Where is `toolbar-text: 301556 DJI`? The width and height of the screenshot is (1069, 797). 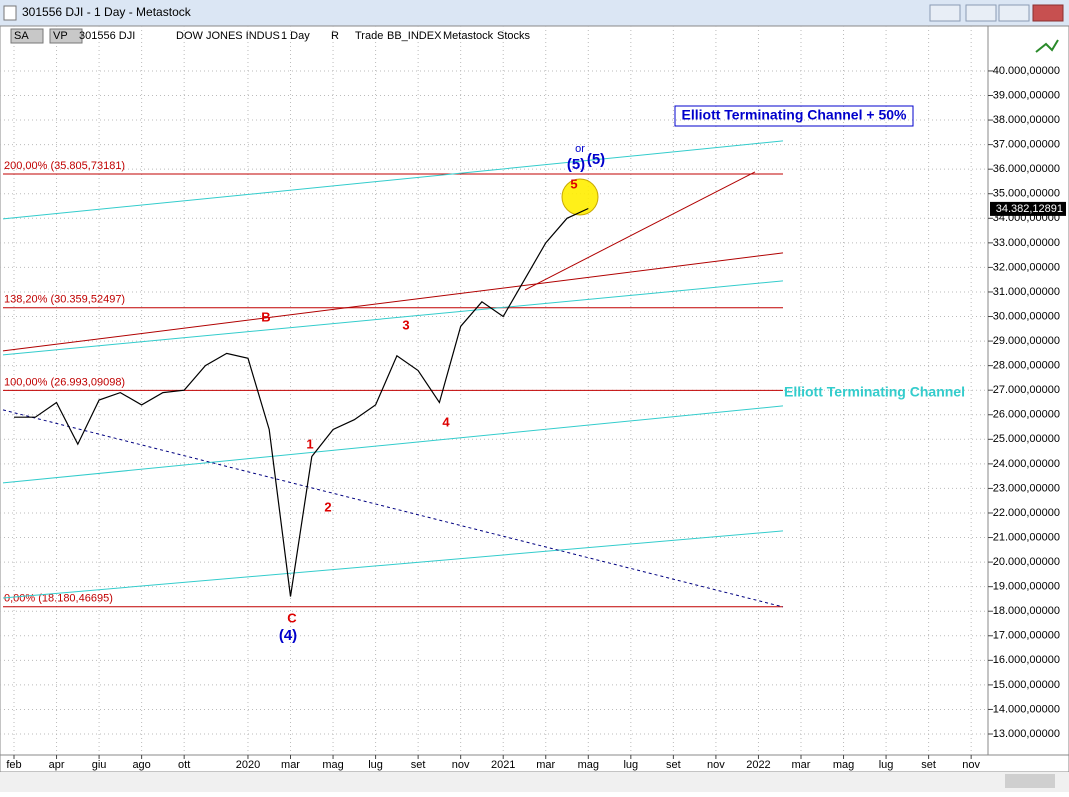
toolbar-text: 301556 DJI is located at coordinates (107, 36).